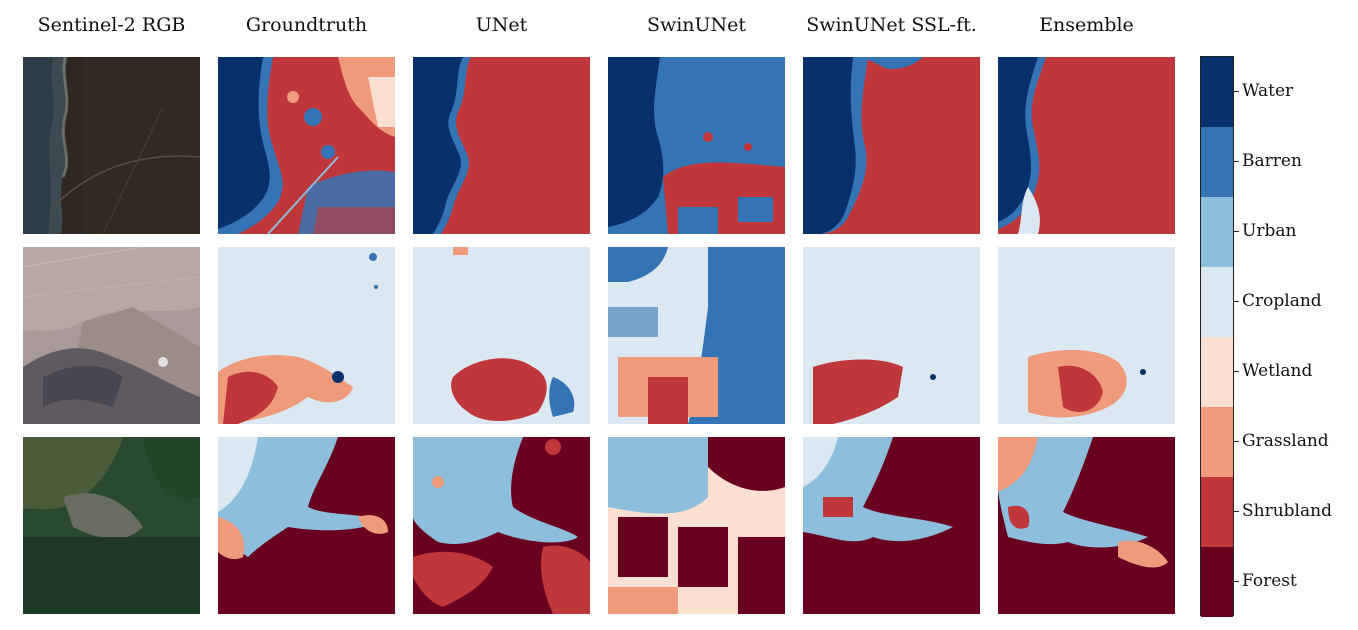 Image resolution: width=1358 pixels, height=630 pixels. What do you see at coordinates (696, 145) in the screenshot?
I see `swinunet-map-row1` at bounding box center [696, 145].